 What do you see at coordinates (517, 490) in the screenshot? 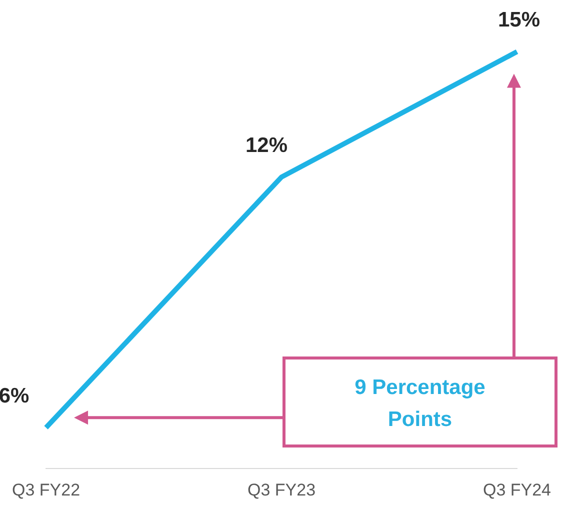
I see `x-tick-label: Q3 FY24` at bounding box center [517, 490].